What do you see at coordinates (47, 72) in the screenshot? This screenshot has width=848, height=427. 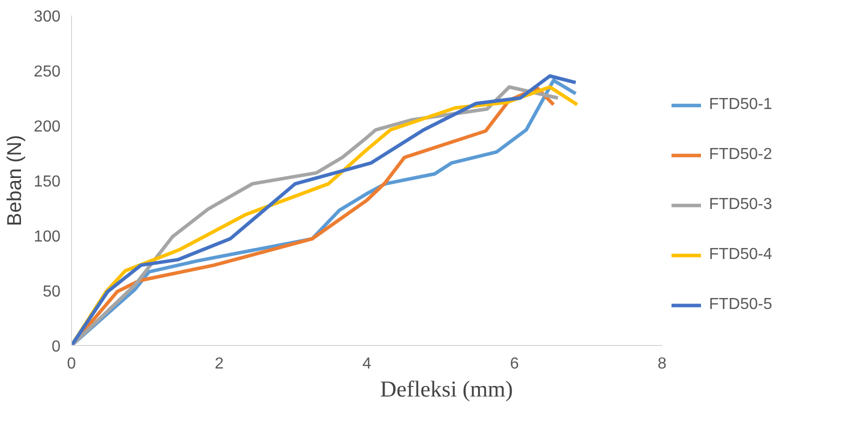 I see `y-tick-label: 250` at bounding box center [47, 72].